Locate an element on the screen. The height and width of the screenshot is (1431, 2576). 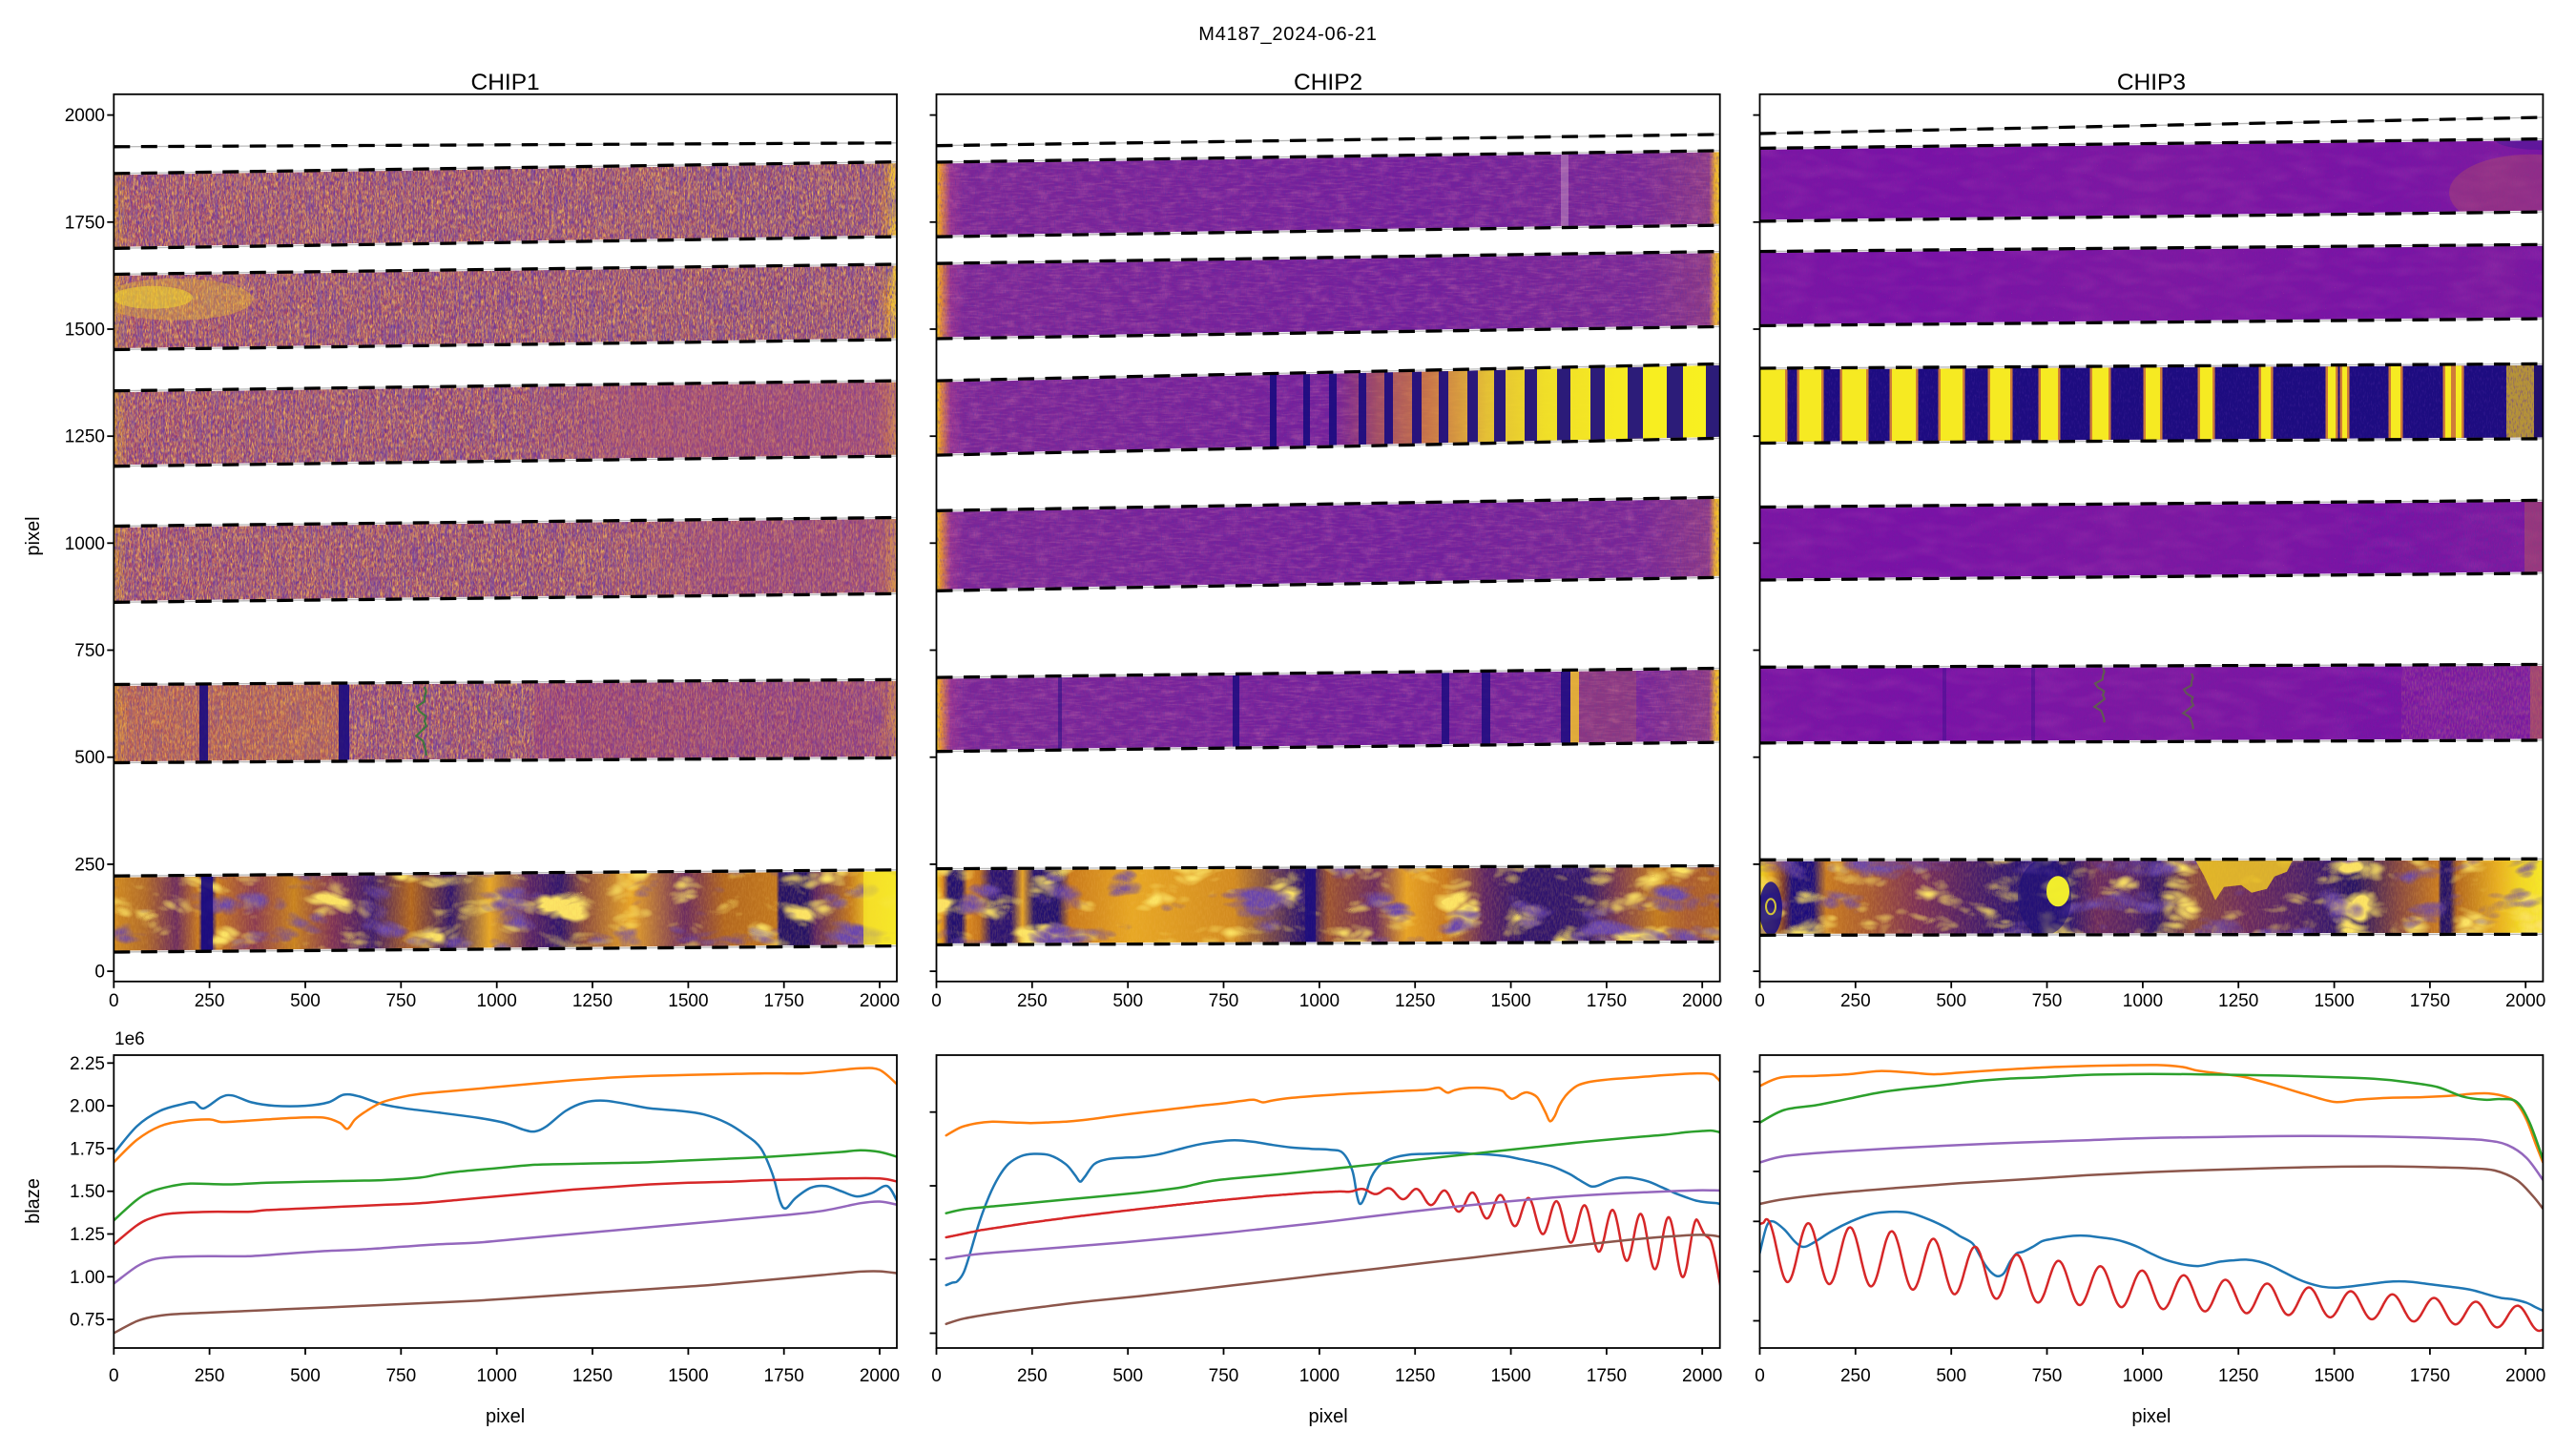
svg-text: 0.75 is located at coordinates (87, 1321).